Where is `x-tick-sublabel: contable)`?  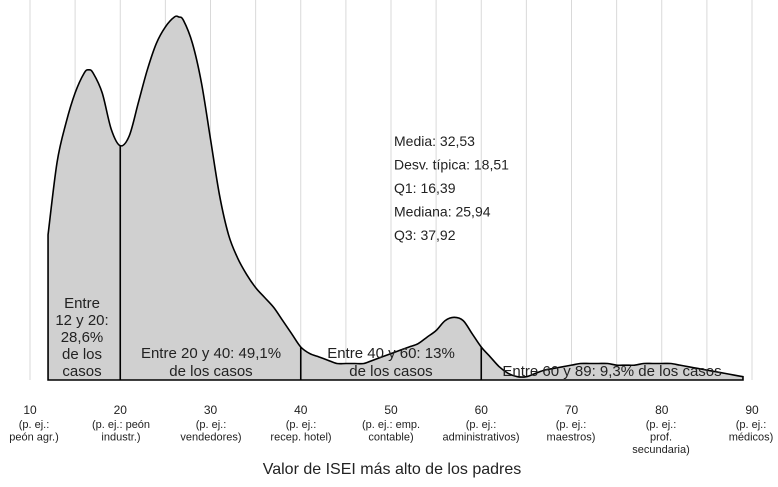
x-tick-sublabel: contable) is located at coordinates (390, 438).